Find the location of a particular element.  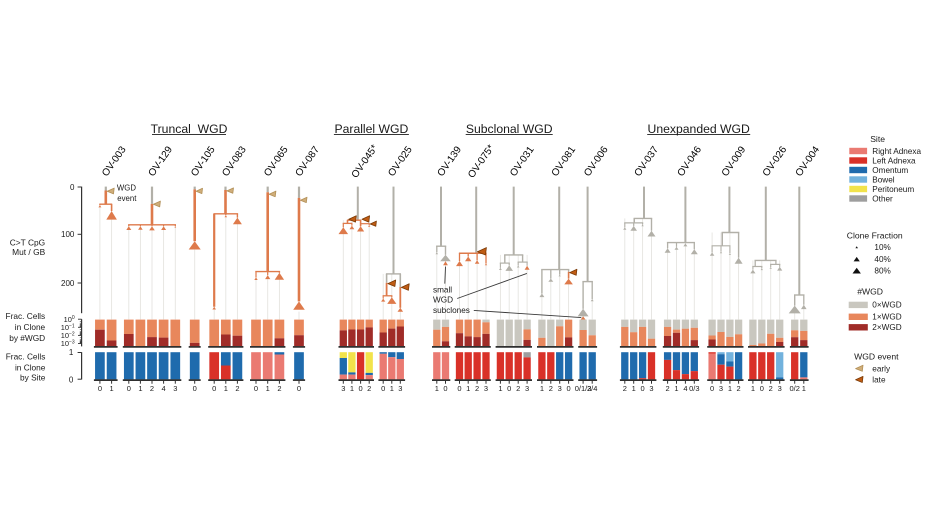

svg-text: by Site is located at coordinates (33, 378).